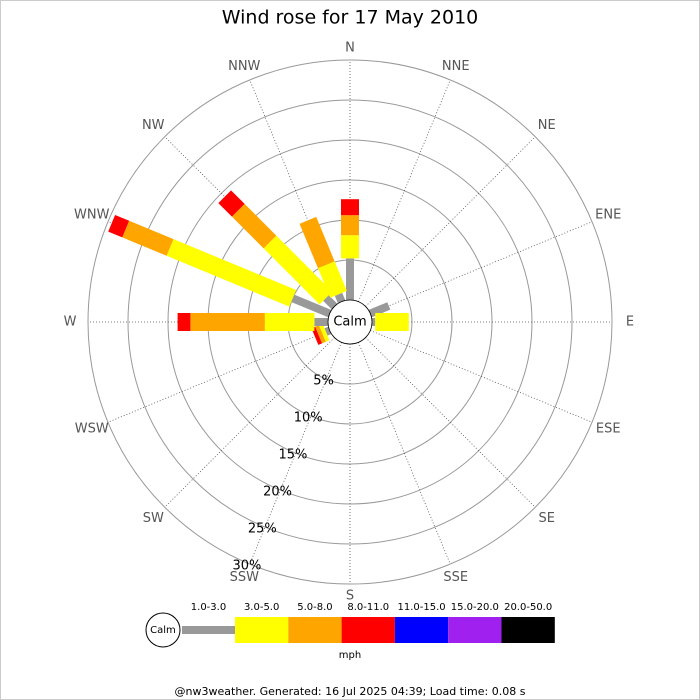 This screenshot has width=700, height=700. I want to click on direction-label: SSE, so click(455, 577).